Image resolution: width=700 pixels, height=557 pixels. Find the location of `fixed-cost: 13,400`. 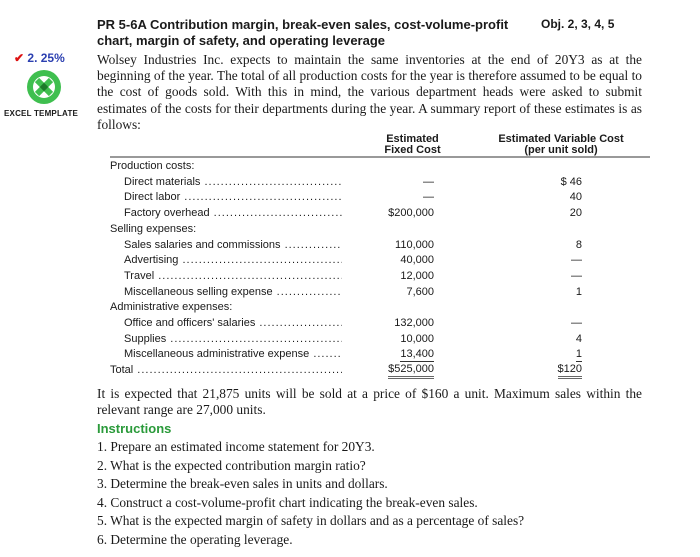

fixed-cost: 13,400 is located at coordinates (417, 355).